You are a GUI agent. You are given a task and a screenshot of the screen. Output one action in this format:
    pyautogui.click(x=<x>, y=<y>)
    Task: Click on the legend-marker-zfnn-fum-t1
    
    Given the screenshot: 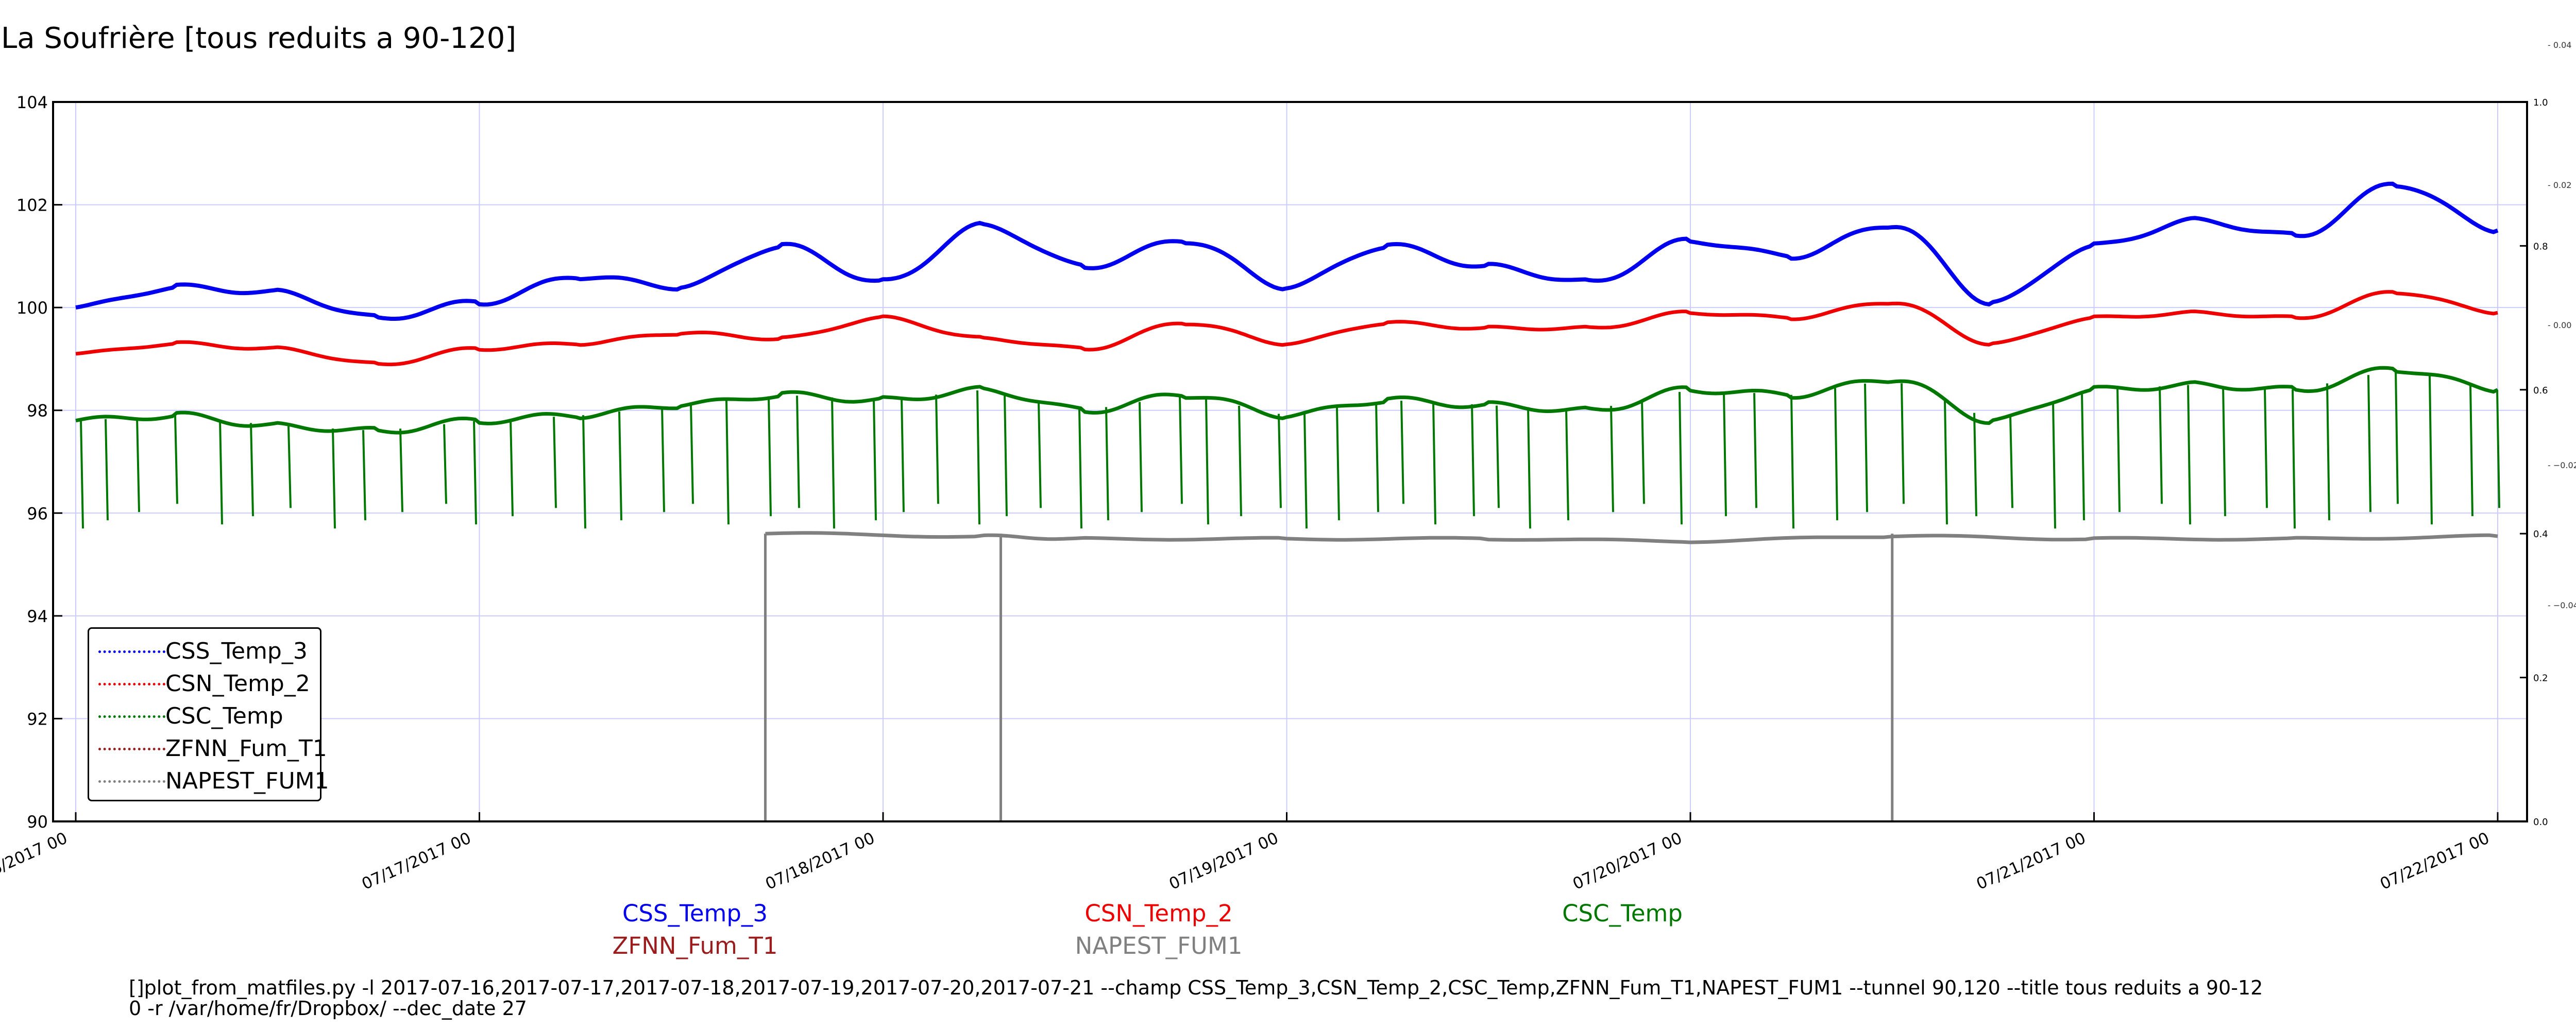 What is the action you would take?
    pyautogui.click(x=131, y=749)
    